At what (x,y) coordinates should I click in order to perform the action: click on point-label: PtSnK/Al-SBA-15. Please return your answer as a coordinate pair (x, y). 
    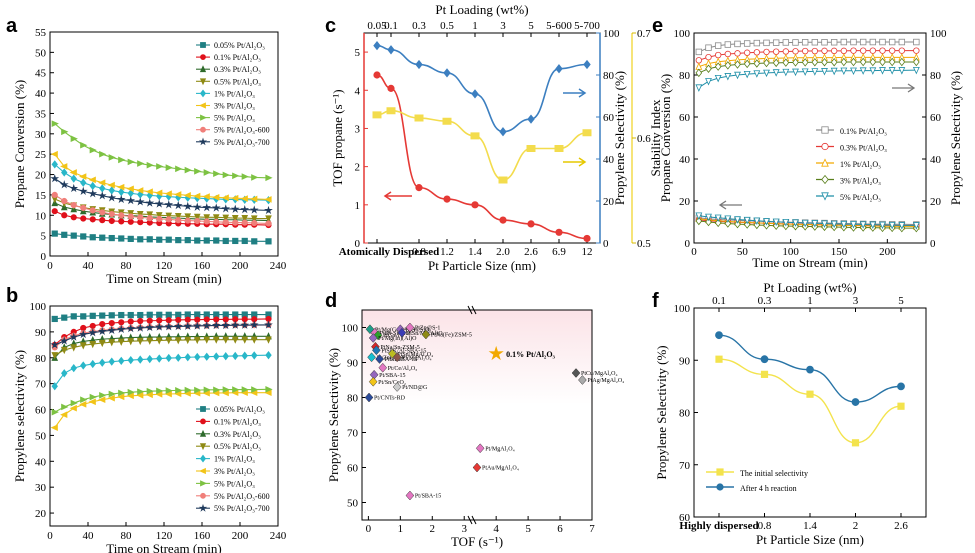
    Looking at the image, I should click on (403, 351).